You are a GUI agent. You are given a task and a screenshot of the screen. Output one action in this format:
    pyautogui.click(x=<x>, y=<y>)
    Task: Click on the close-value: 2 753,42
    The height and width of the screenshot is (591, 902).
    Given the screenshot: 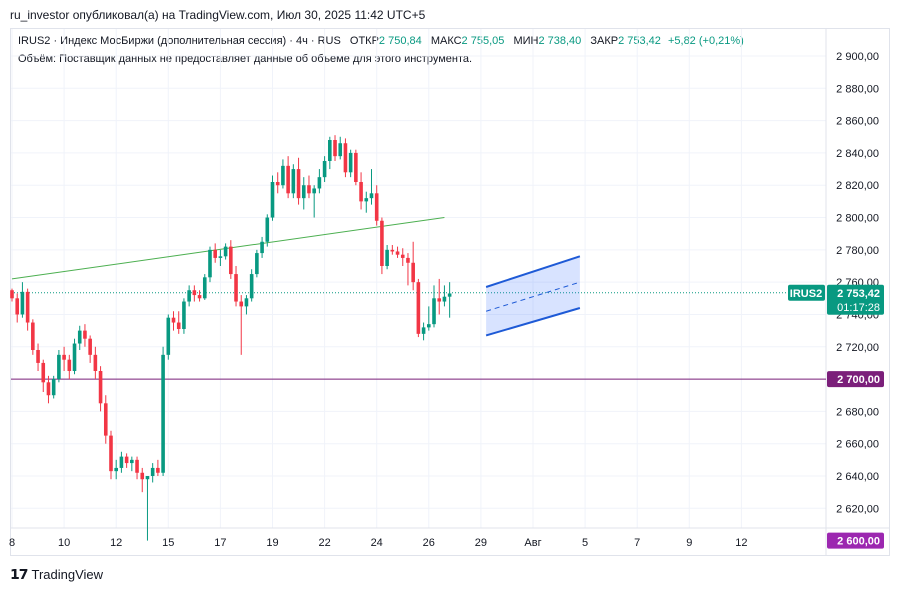 What is the action you would take?
    pyautogui.click(x=639, y=41)
    